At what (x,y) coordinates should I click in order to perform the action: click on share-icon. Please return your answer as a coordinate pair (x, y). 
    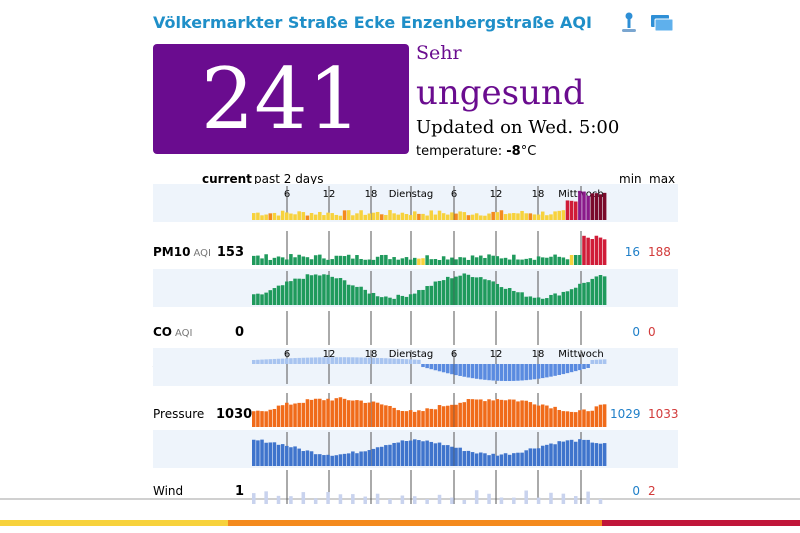
    Looking at the image, I should click on (629, 23).